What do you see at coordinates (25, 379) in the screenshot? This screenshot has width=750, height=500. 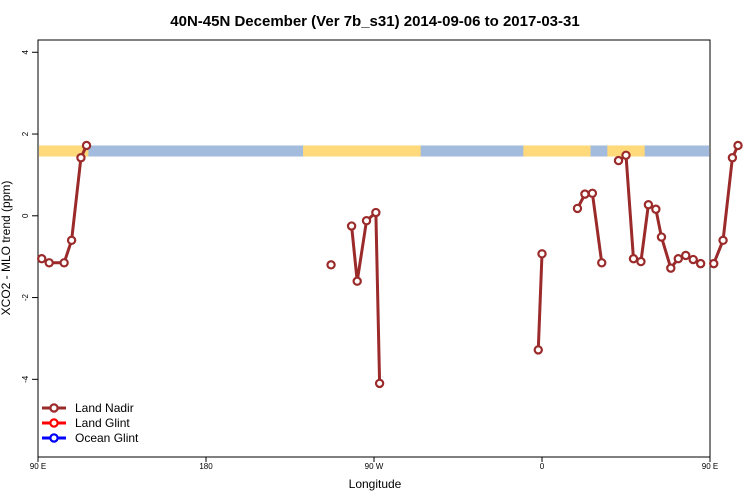 I see `y-tick-label: -4` at bounding box center [25, 379].